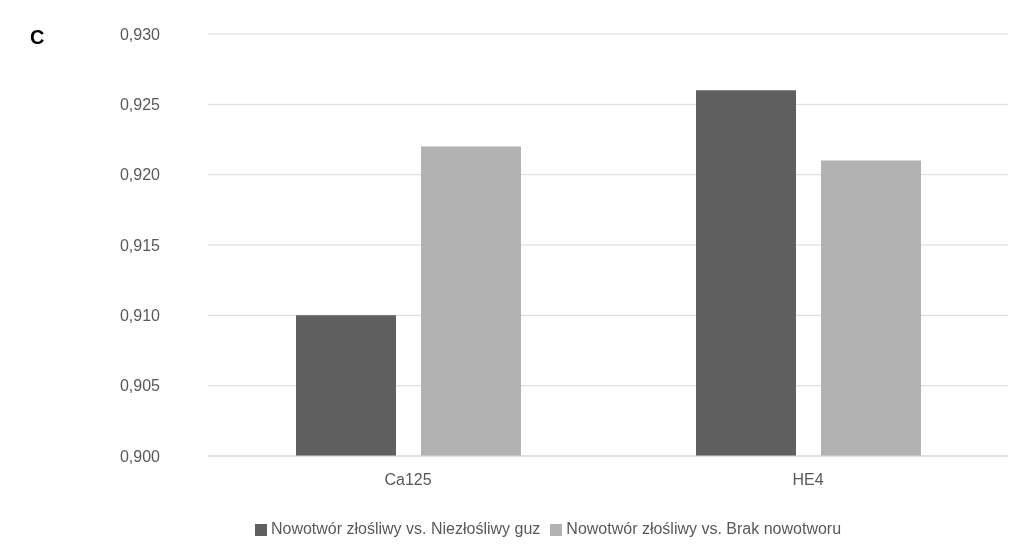  I want to click on y-tick-label: 0,910, so click(140, 316).